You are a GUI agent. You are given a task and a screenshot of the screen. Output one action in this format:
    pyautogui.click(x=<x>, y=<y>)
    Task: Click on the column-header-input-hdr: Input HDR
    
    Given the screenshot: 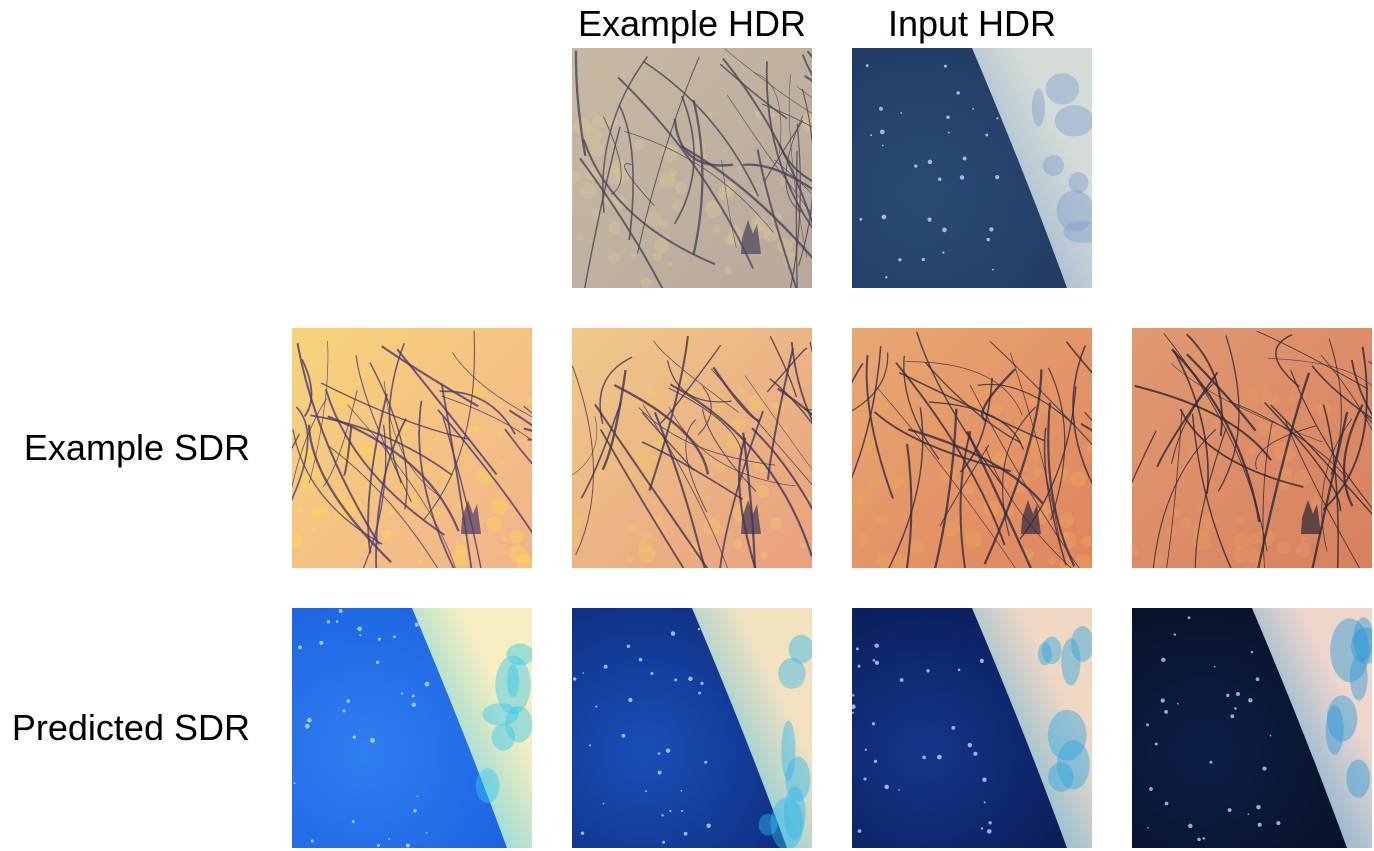 What is the action you would take?
    pyautogui.click(x=972, y=23)
    